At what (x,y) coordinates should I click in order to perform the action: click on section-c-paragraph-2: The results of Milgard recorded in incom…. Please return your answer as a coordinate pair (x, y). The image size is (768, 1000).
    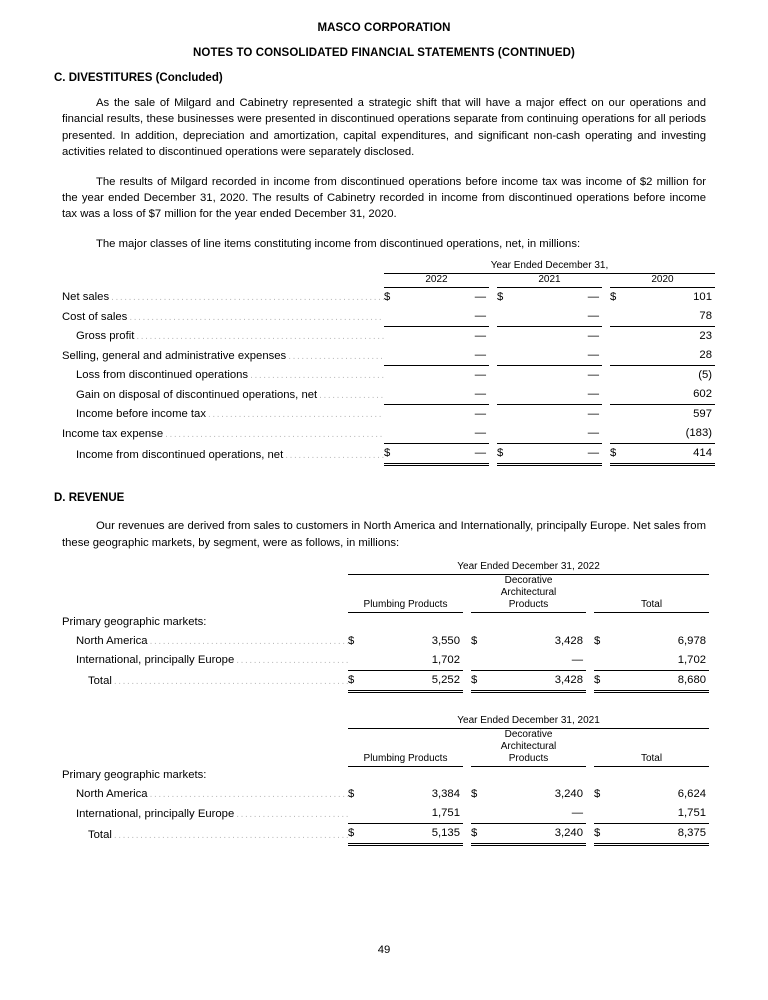
    Looking at the image, I should click on (384, 198).